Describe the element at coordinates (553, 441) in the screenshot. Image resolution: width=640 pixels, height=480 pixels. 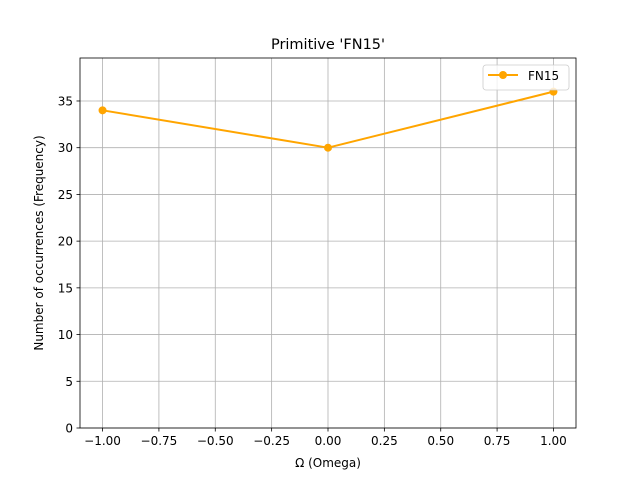
I see `x-tick-label: 1.00` at that location.